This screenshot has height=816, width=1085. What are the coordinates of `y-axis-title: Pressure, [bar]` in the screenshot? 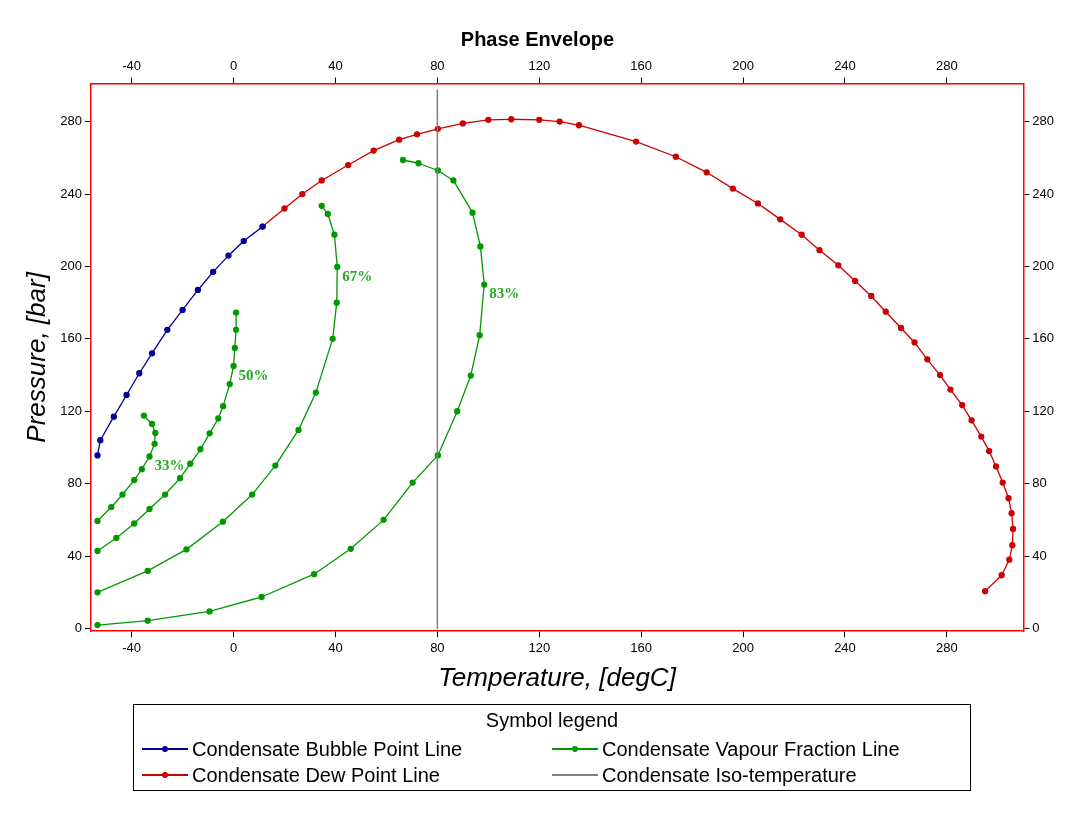 It's located at (35, 357).